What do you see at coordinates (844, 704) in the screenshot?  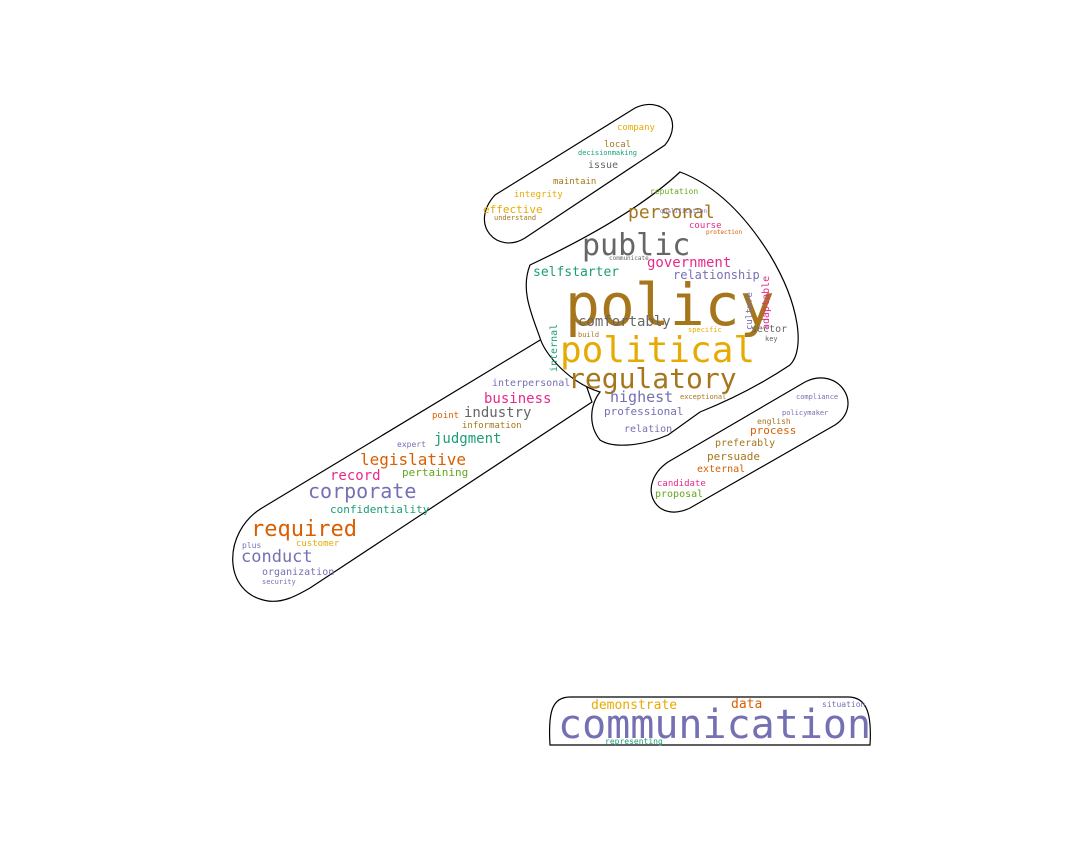 I see `word-situation: situation` at bounding box center [844, 704].